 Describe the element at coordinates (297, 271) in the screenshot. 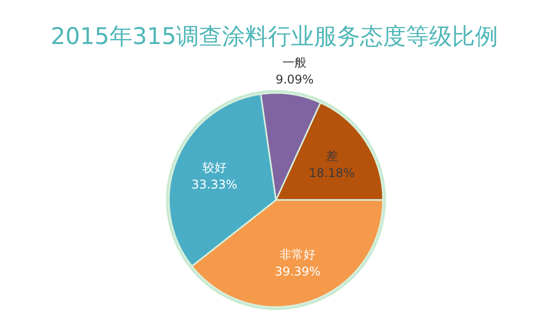

I see `data-label: 39.39%` at that location.